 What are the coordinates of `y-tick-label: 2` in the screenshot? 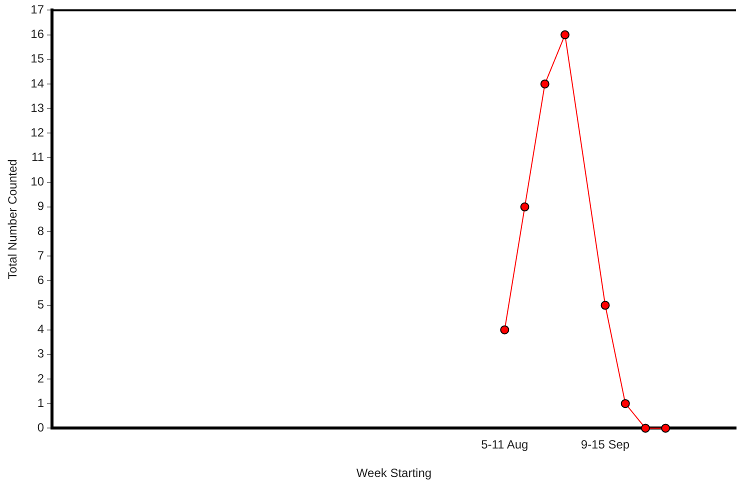 It's located at (40, 378).